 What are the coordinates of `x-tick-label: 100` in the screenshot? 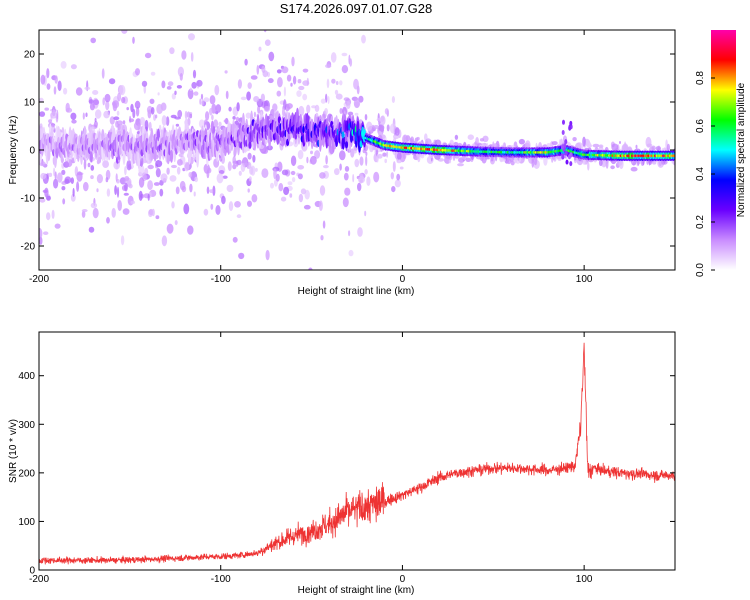 It's located at (584, 279).